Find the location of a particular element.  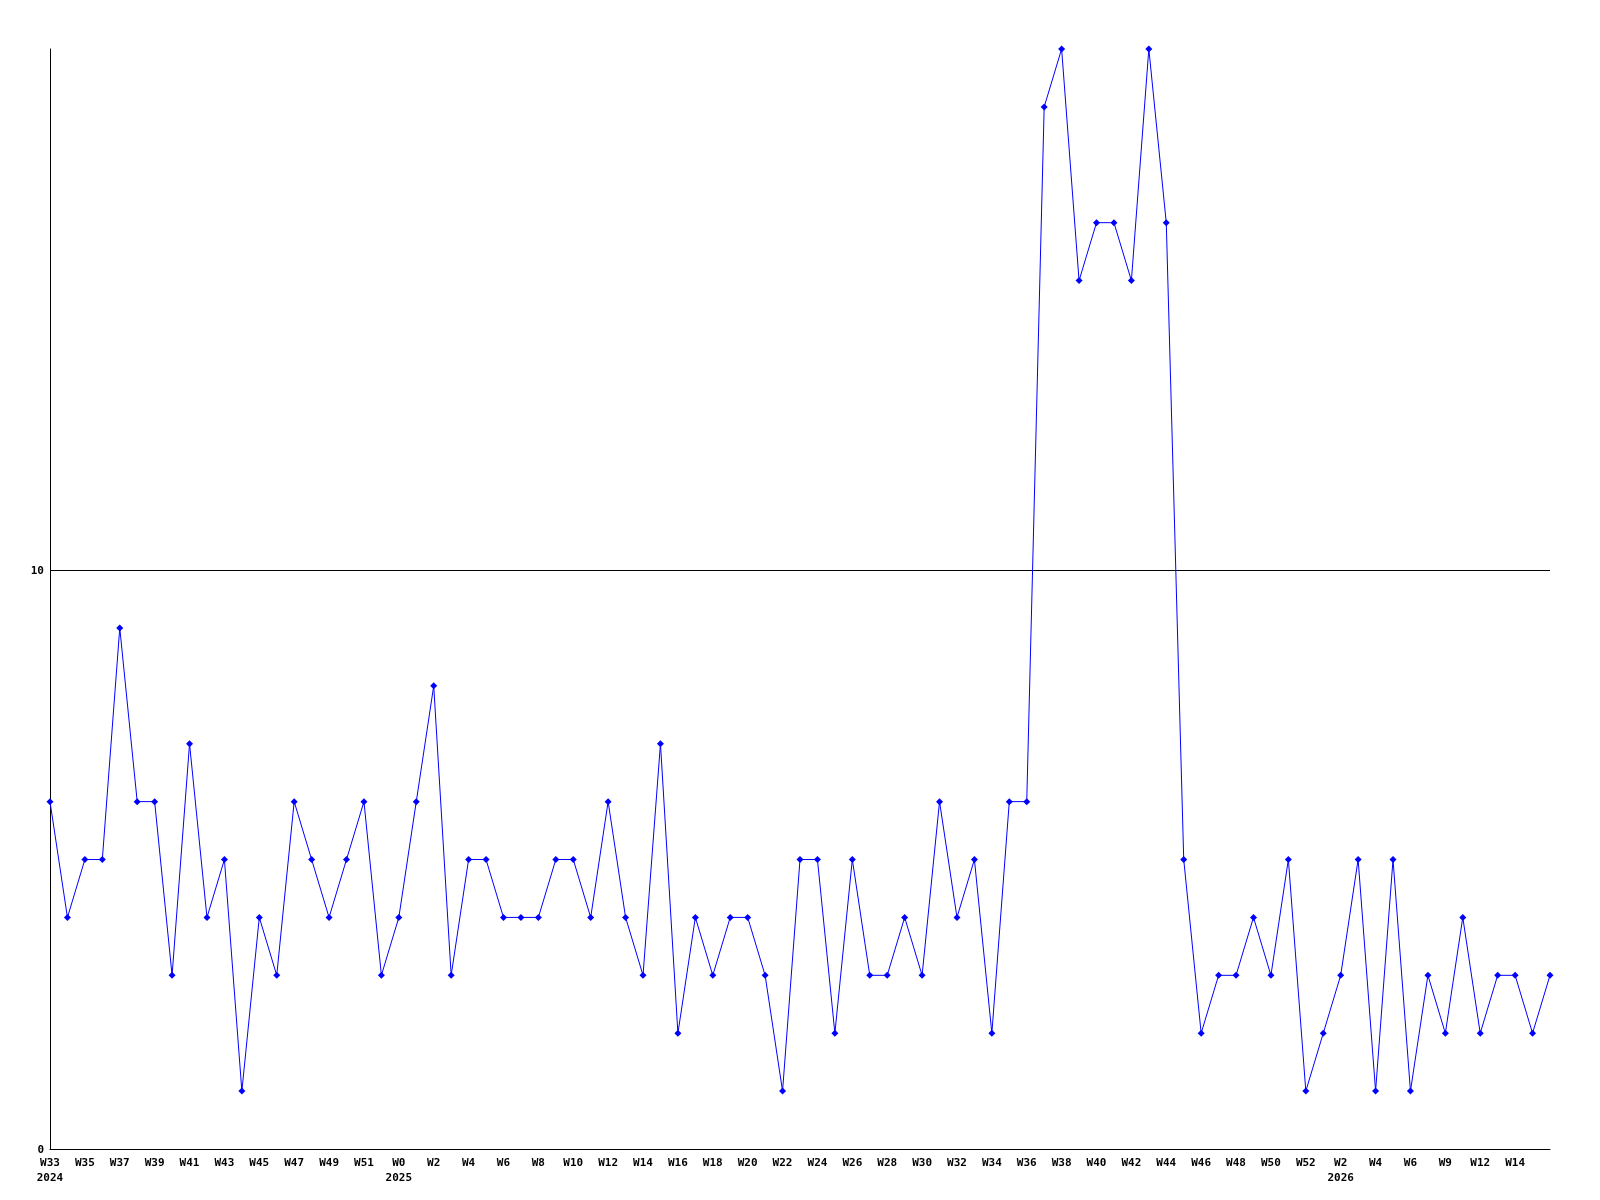

x-tick-label: W40 is located at coordinates (1096, 1162).